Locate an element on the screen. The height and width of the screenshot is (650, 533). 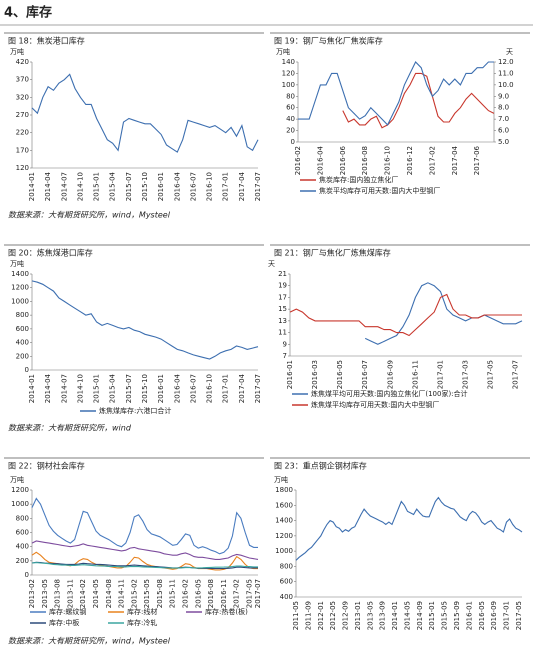
legend-label: 炼焦煤平均库存可用天数:国内大中型钢厂 is located at coordinates (375, 404).